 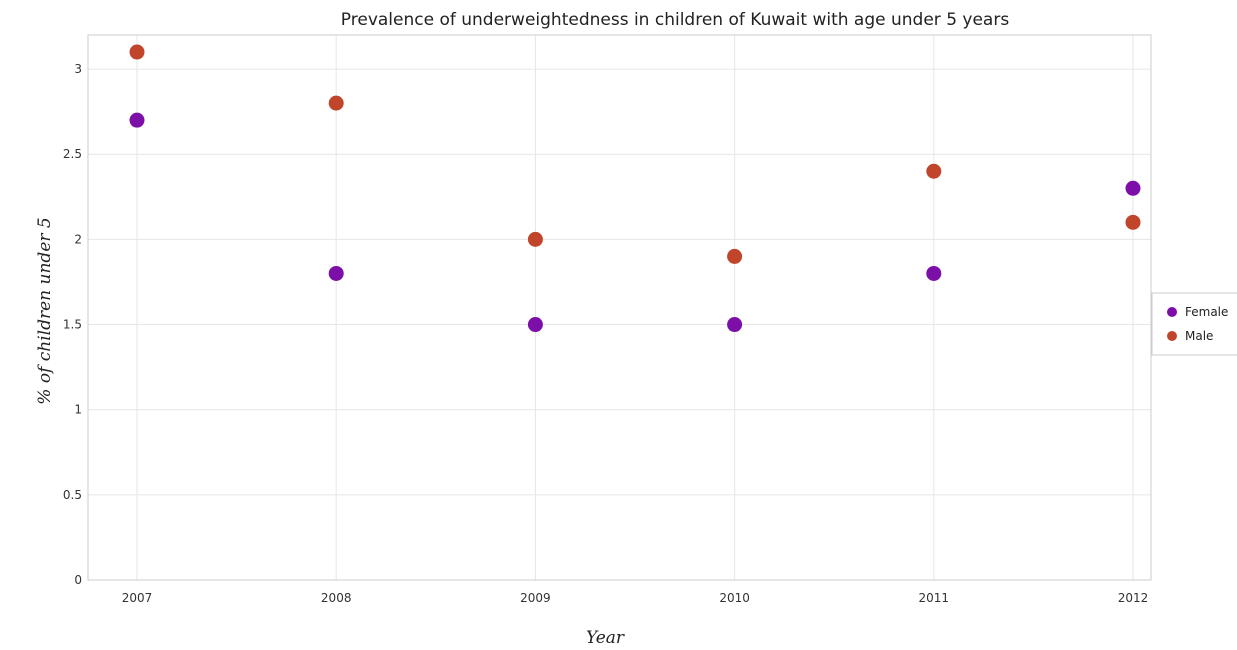 What do you see at coordinates (535, 598) in the screenshot?
I see `x-tick-label: 2009` at bounding box center [535, 598].